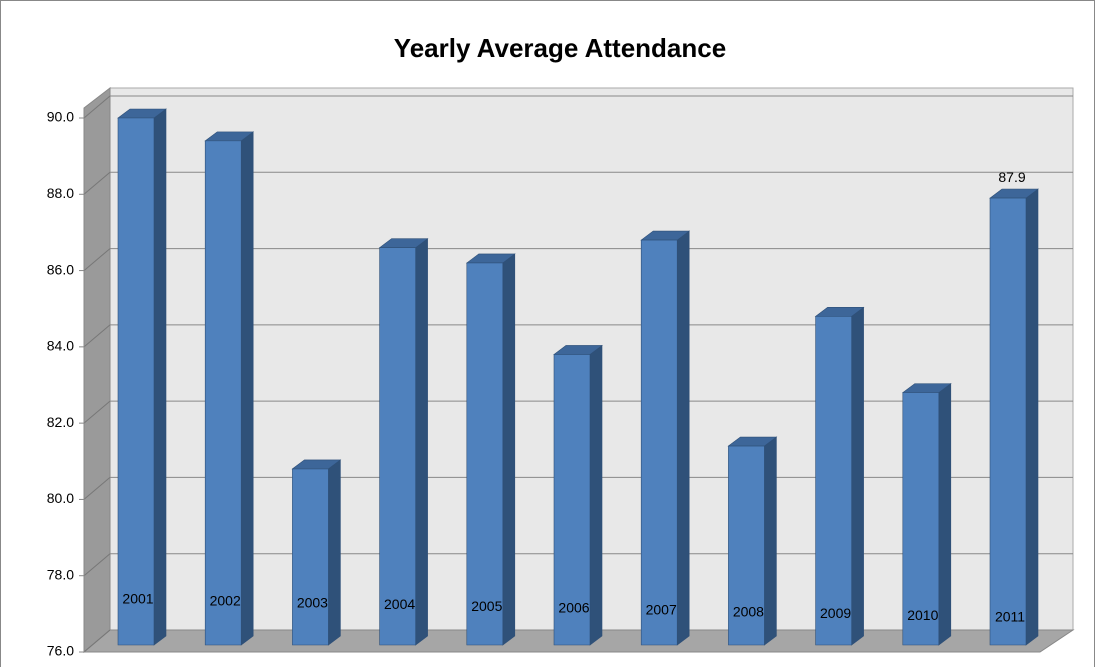 This screenshot has width=1097, height=667. I want to click on y-tick-label: 76.0, so click(60, 651).